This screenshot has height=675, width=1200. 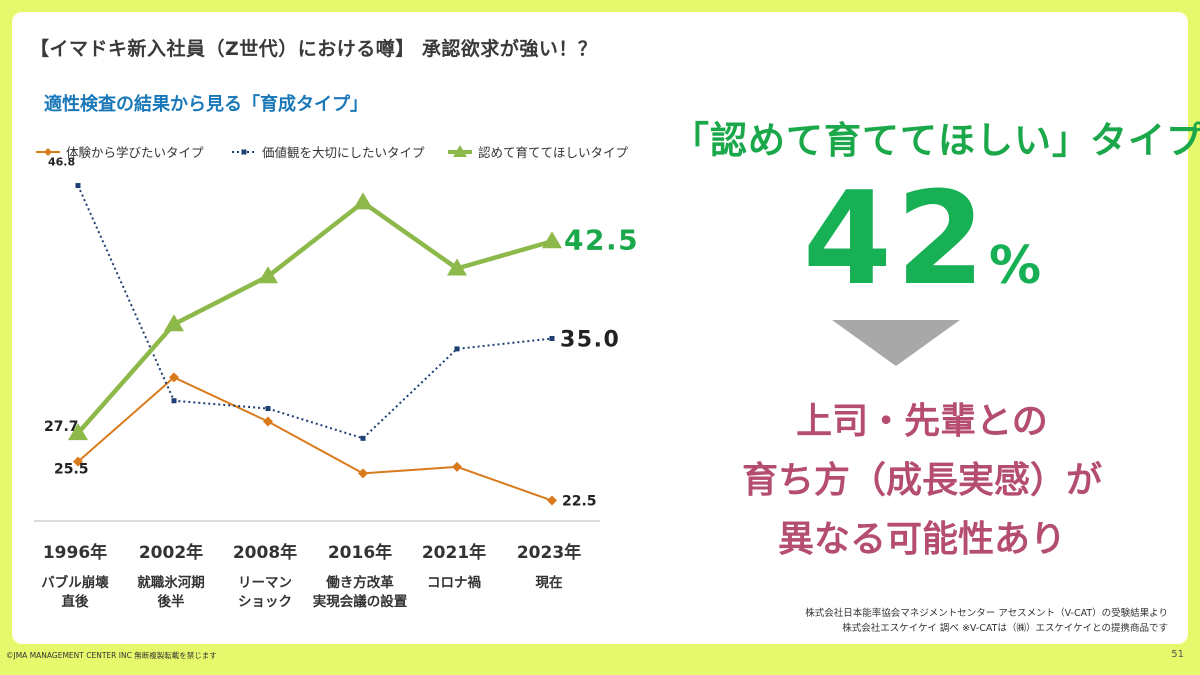 What do you see at coordinates (549, 552) in the screenshot?
I see `x-tick-label: 2023年` at bounding box center [549, 552].